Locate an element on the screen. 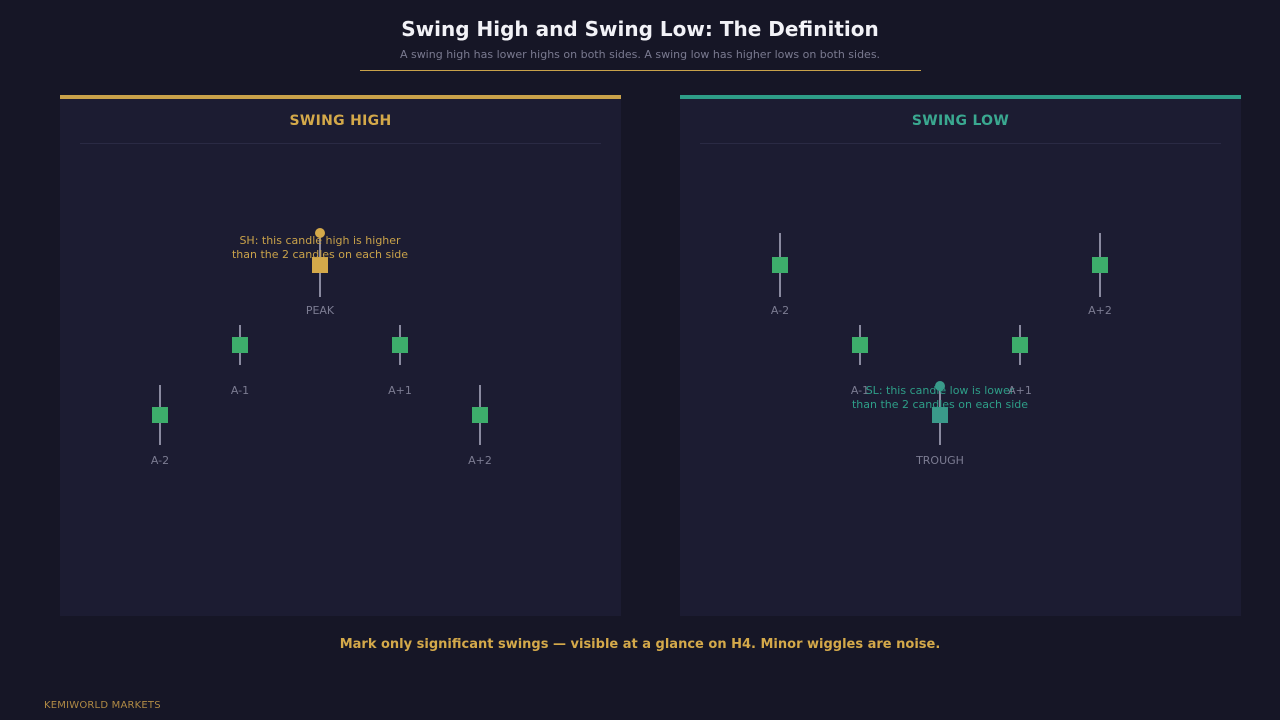 This screenshot has width=1280, height=720. candle-trough is located at coordinates (940, 413).